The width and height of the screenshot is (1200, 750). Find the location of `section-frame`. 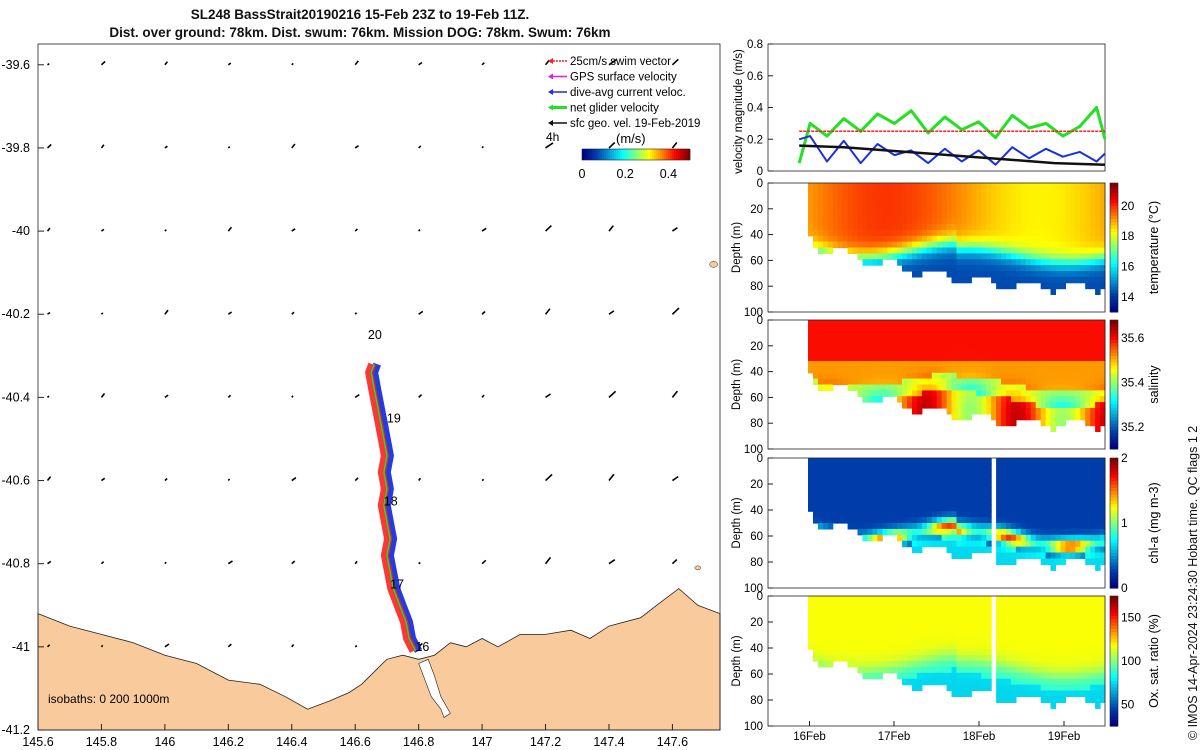

section-frame is located at coordinates (936, 661).